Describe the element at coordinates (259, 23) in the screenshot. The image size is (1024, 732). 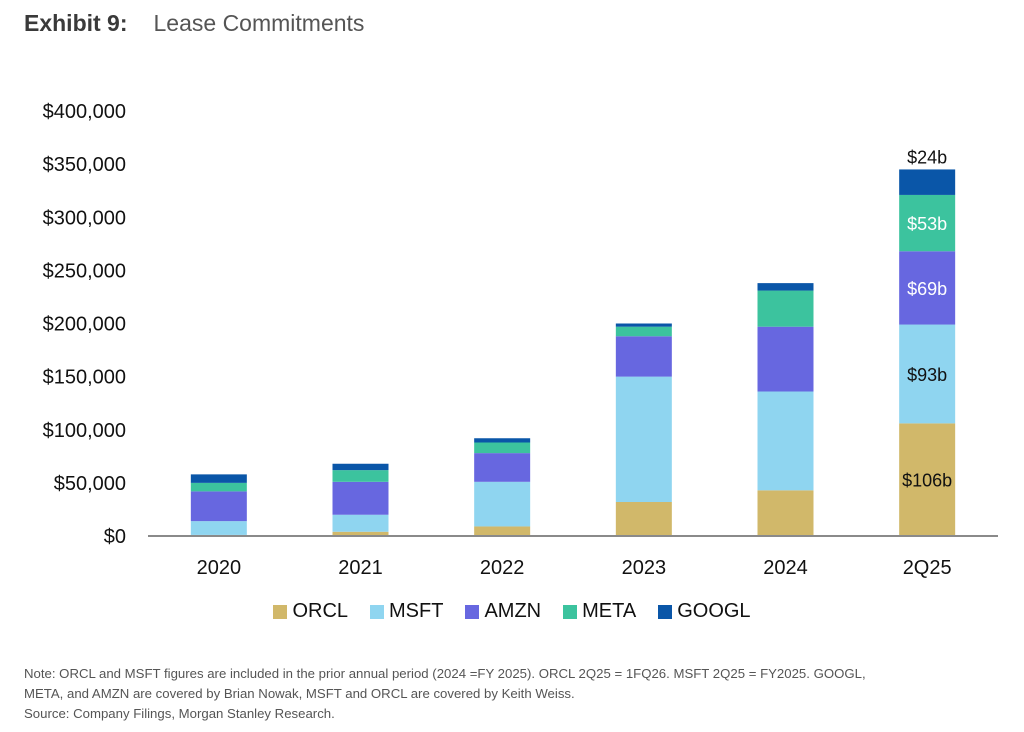
I see `chart-title: Lease Commitments` at that location.